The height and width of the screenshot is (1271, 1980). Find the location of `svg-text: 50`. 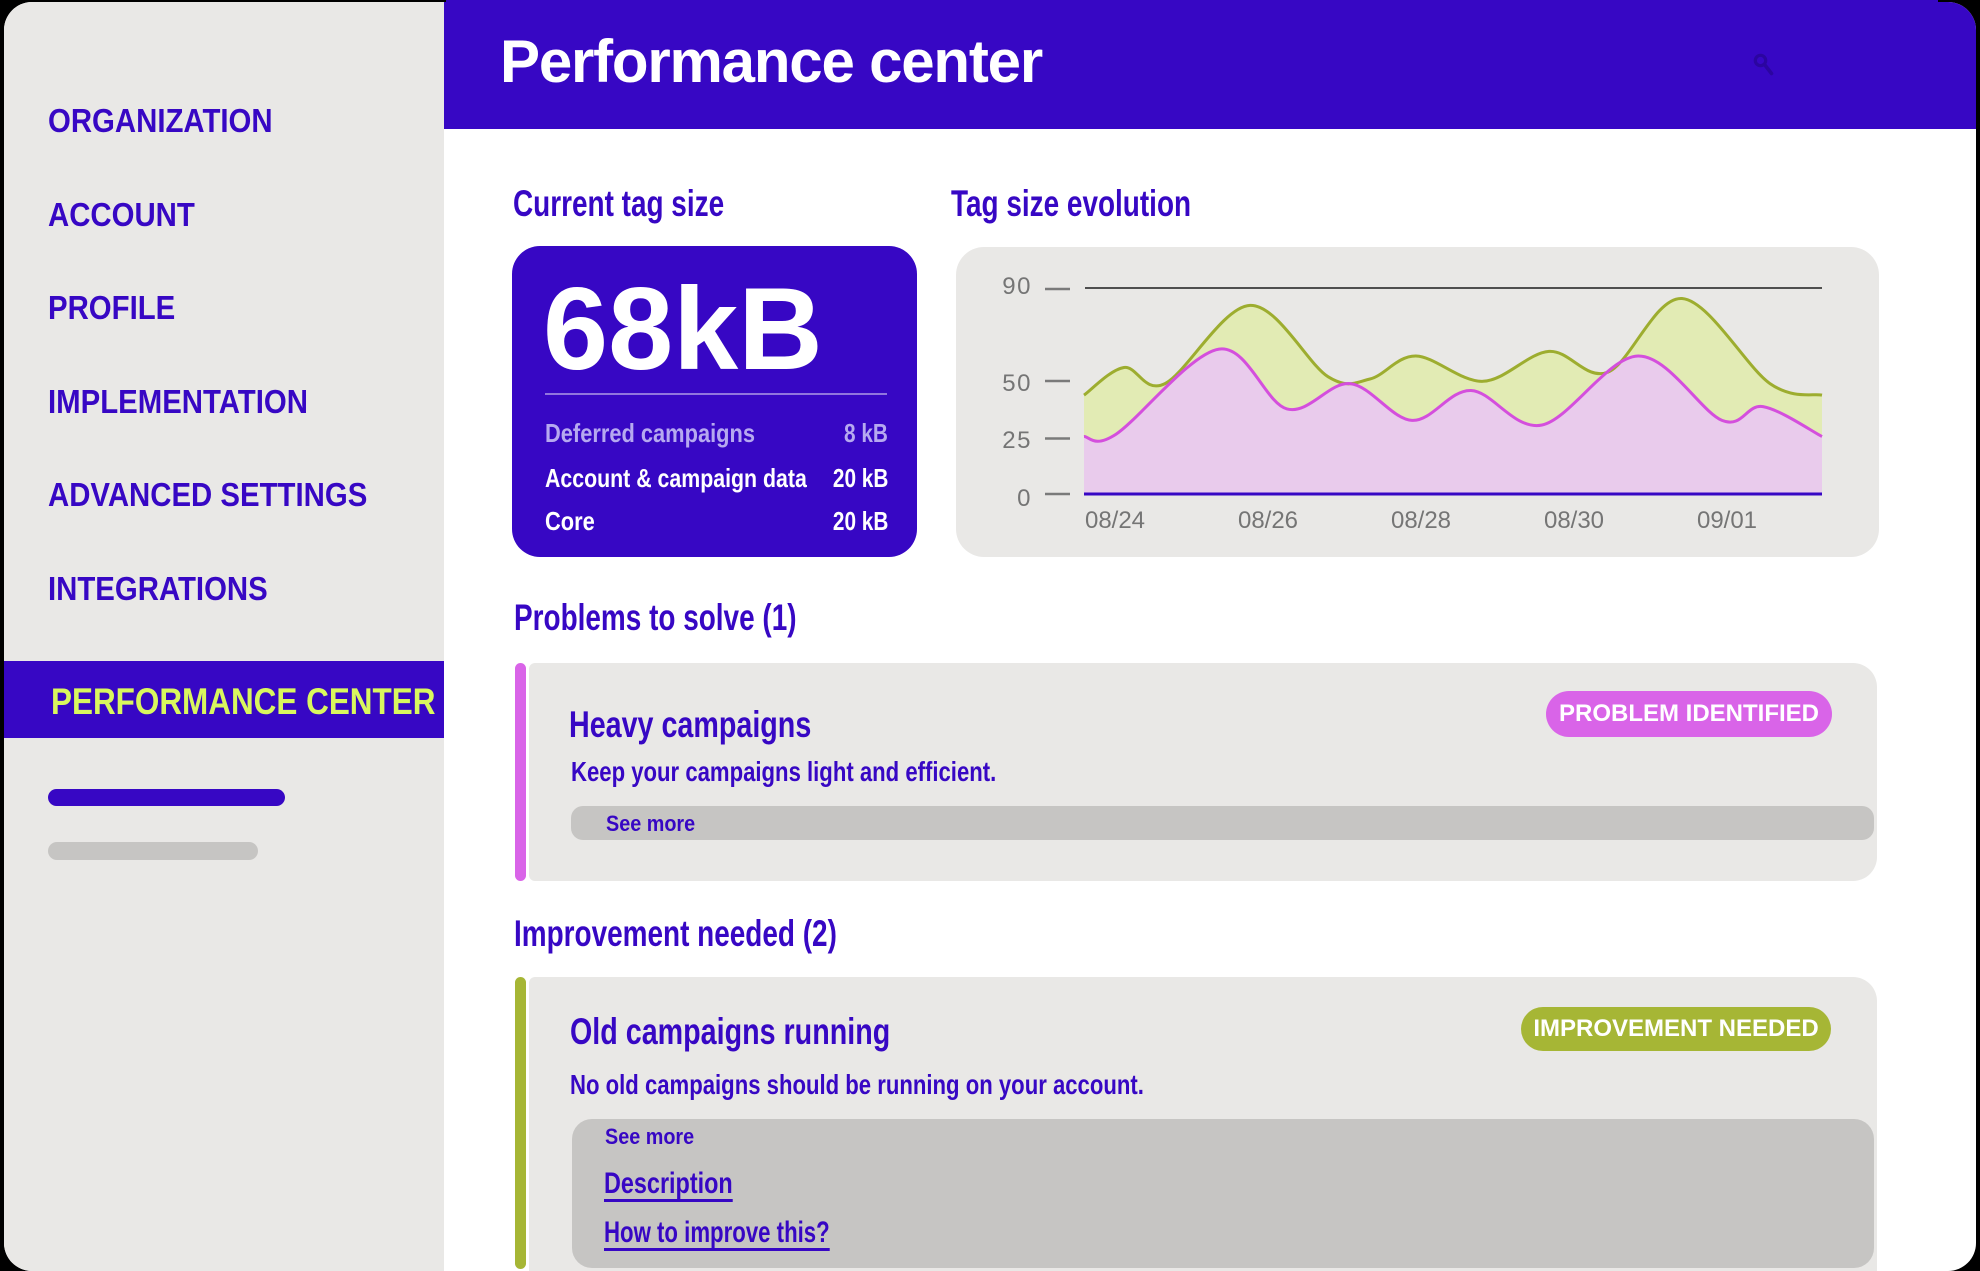

svg-text: 50 is located at coordinates (1017, 383).